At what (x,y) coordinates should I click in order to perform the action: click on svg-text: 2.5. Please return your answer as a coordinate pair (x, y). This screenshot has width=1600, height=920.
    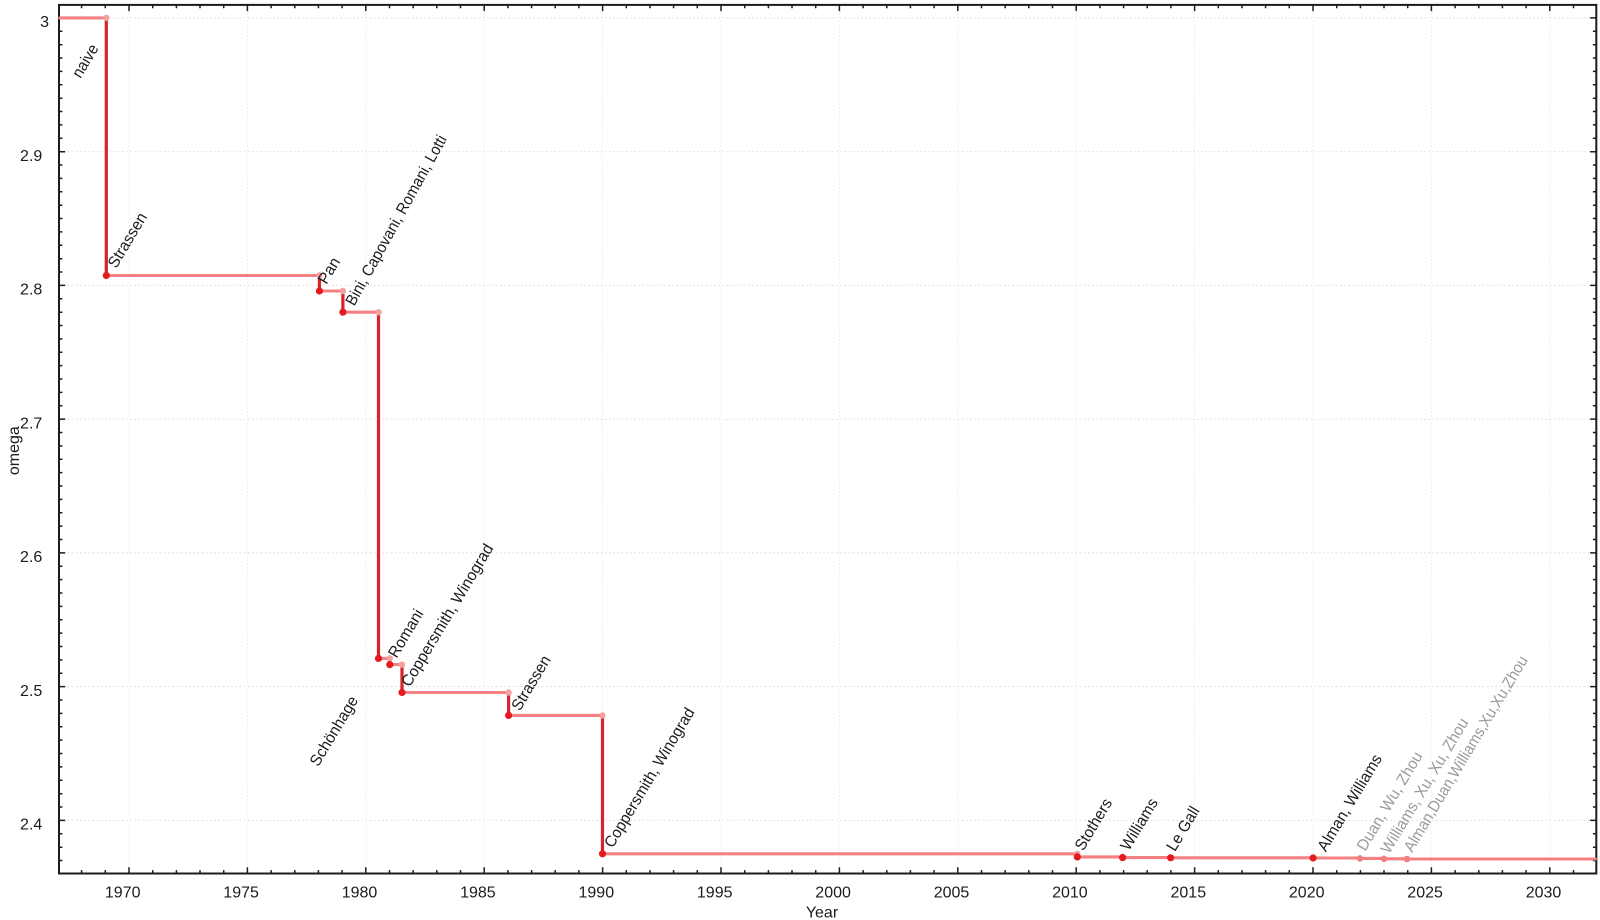
    Looking at the image, I should click on (31, 691).